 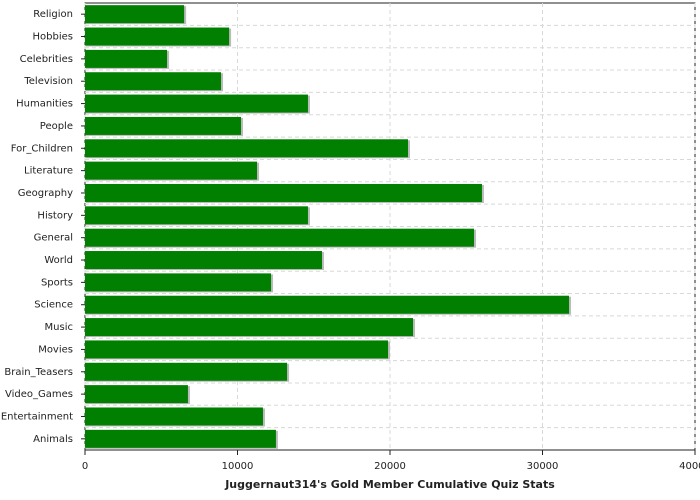 I want to click on x-tick-label: 10000, so click(x=238, y=466).